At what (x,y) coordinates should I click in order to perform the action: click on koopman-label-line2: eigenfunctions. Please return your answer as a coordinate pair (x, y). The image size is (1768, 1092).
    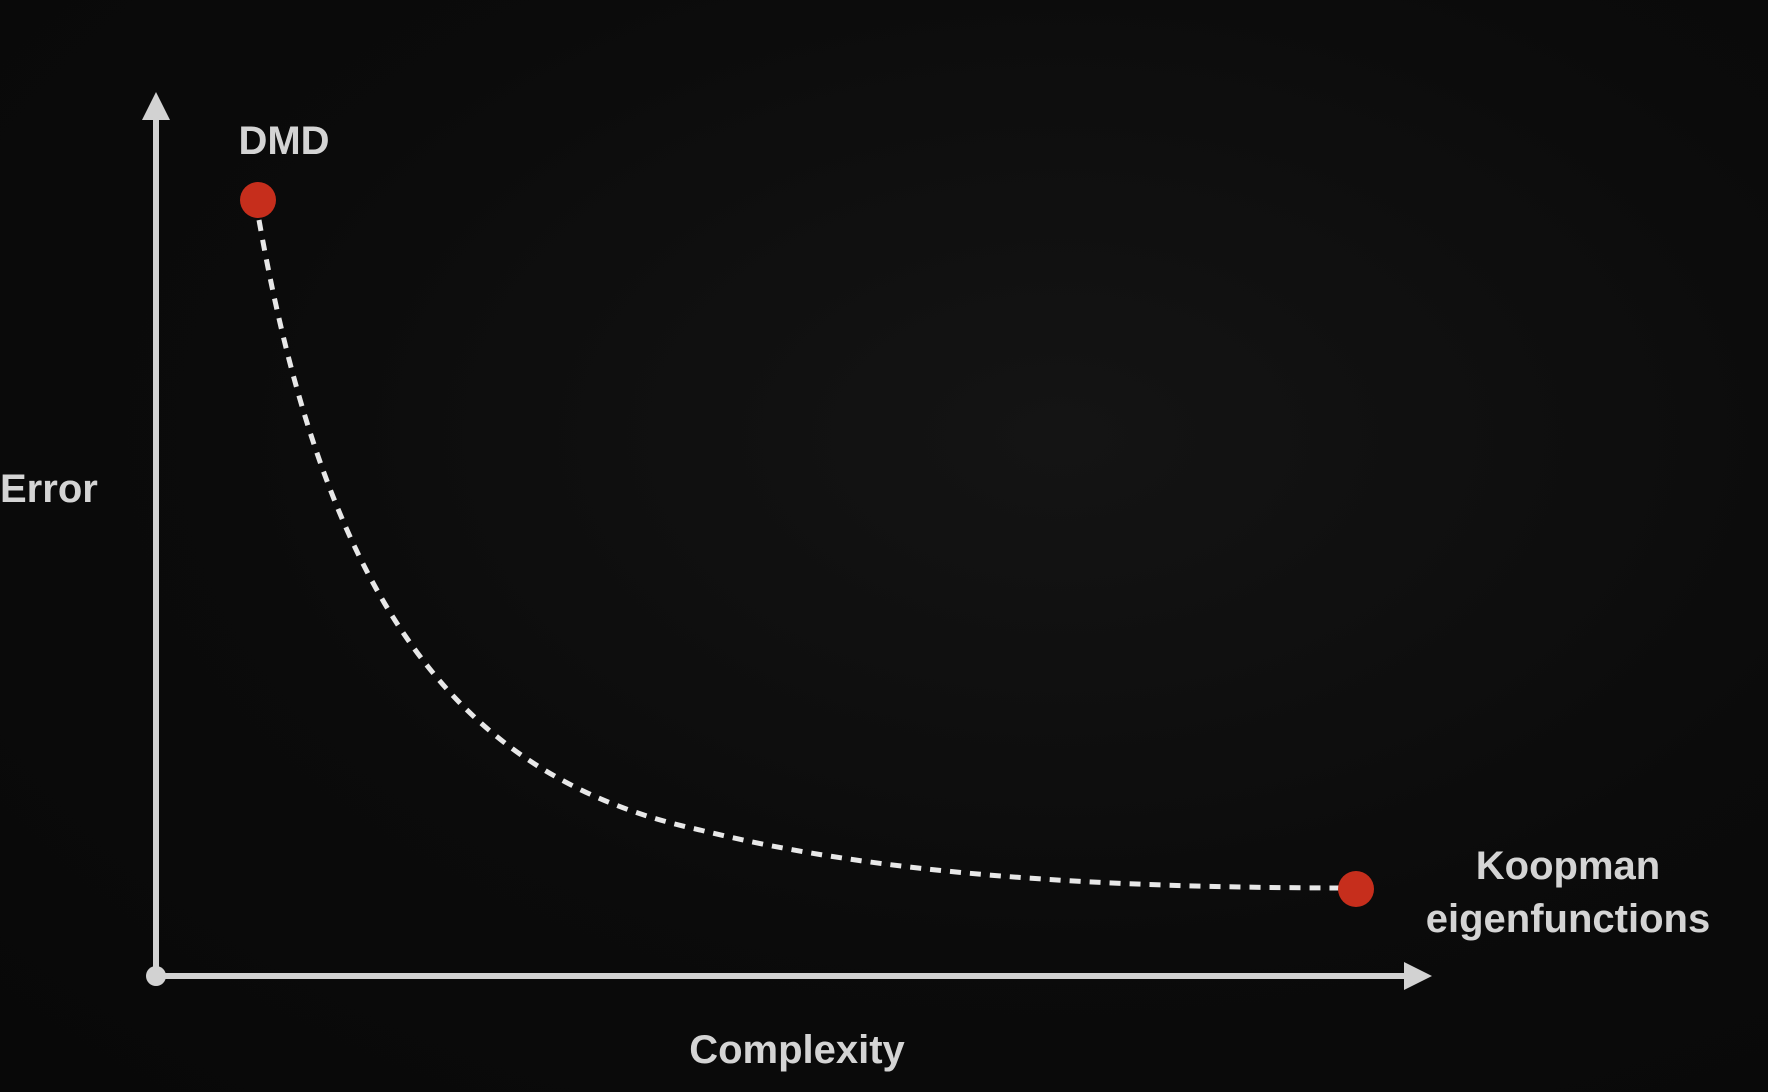
    Looking at the image, I should click on (1568, 919).